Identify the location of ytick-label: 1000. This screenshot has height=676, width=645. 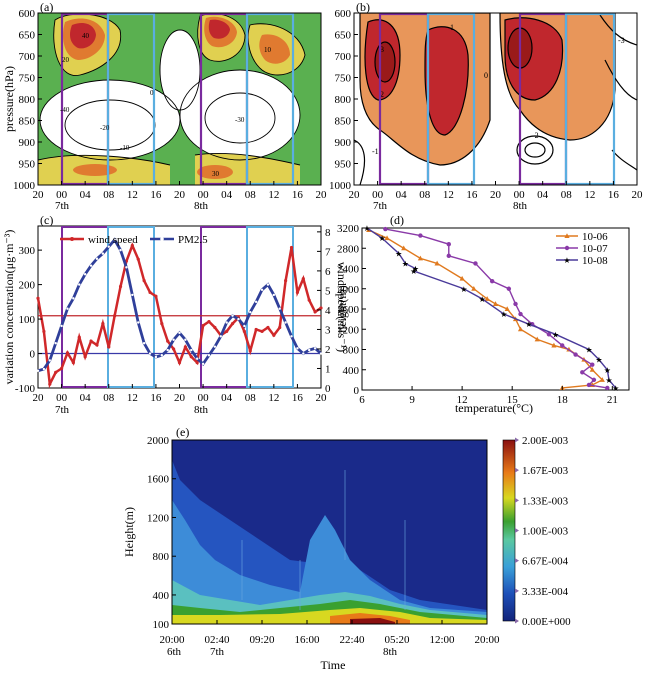
(24, 186).